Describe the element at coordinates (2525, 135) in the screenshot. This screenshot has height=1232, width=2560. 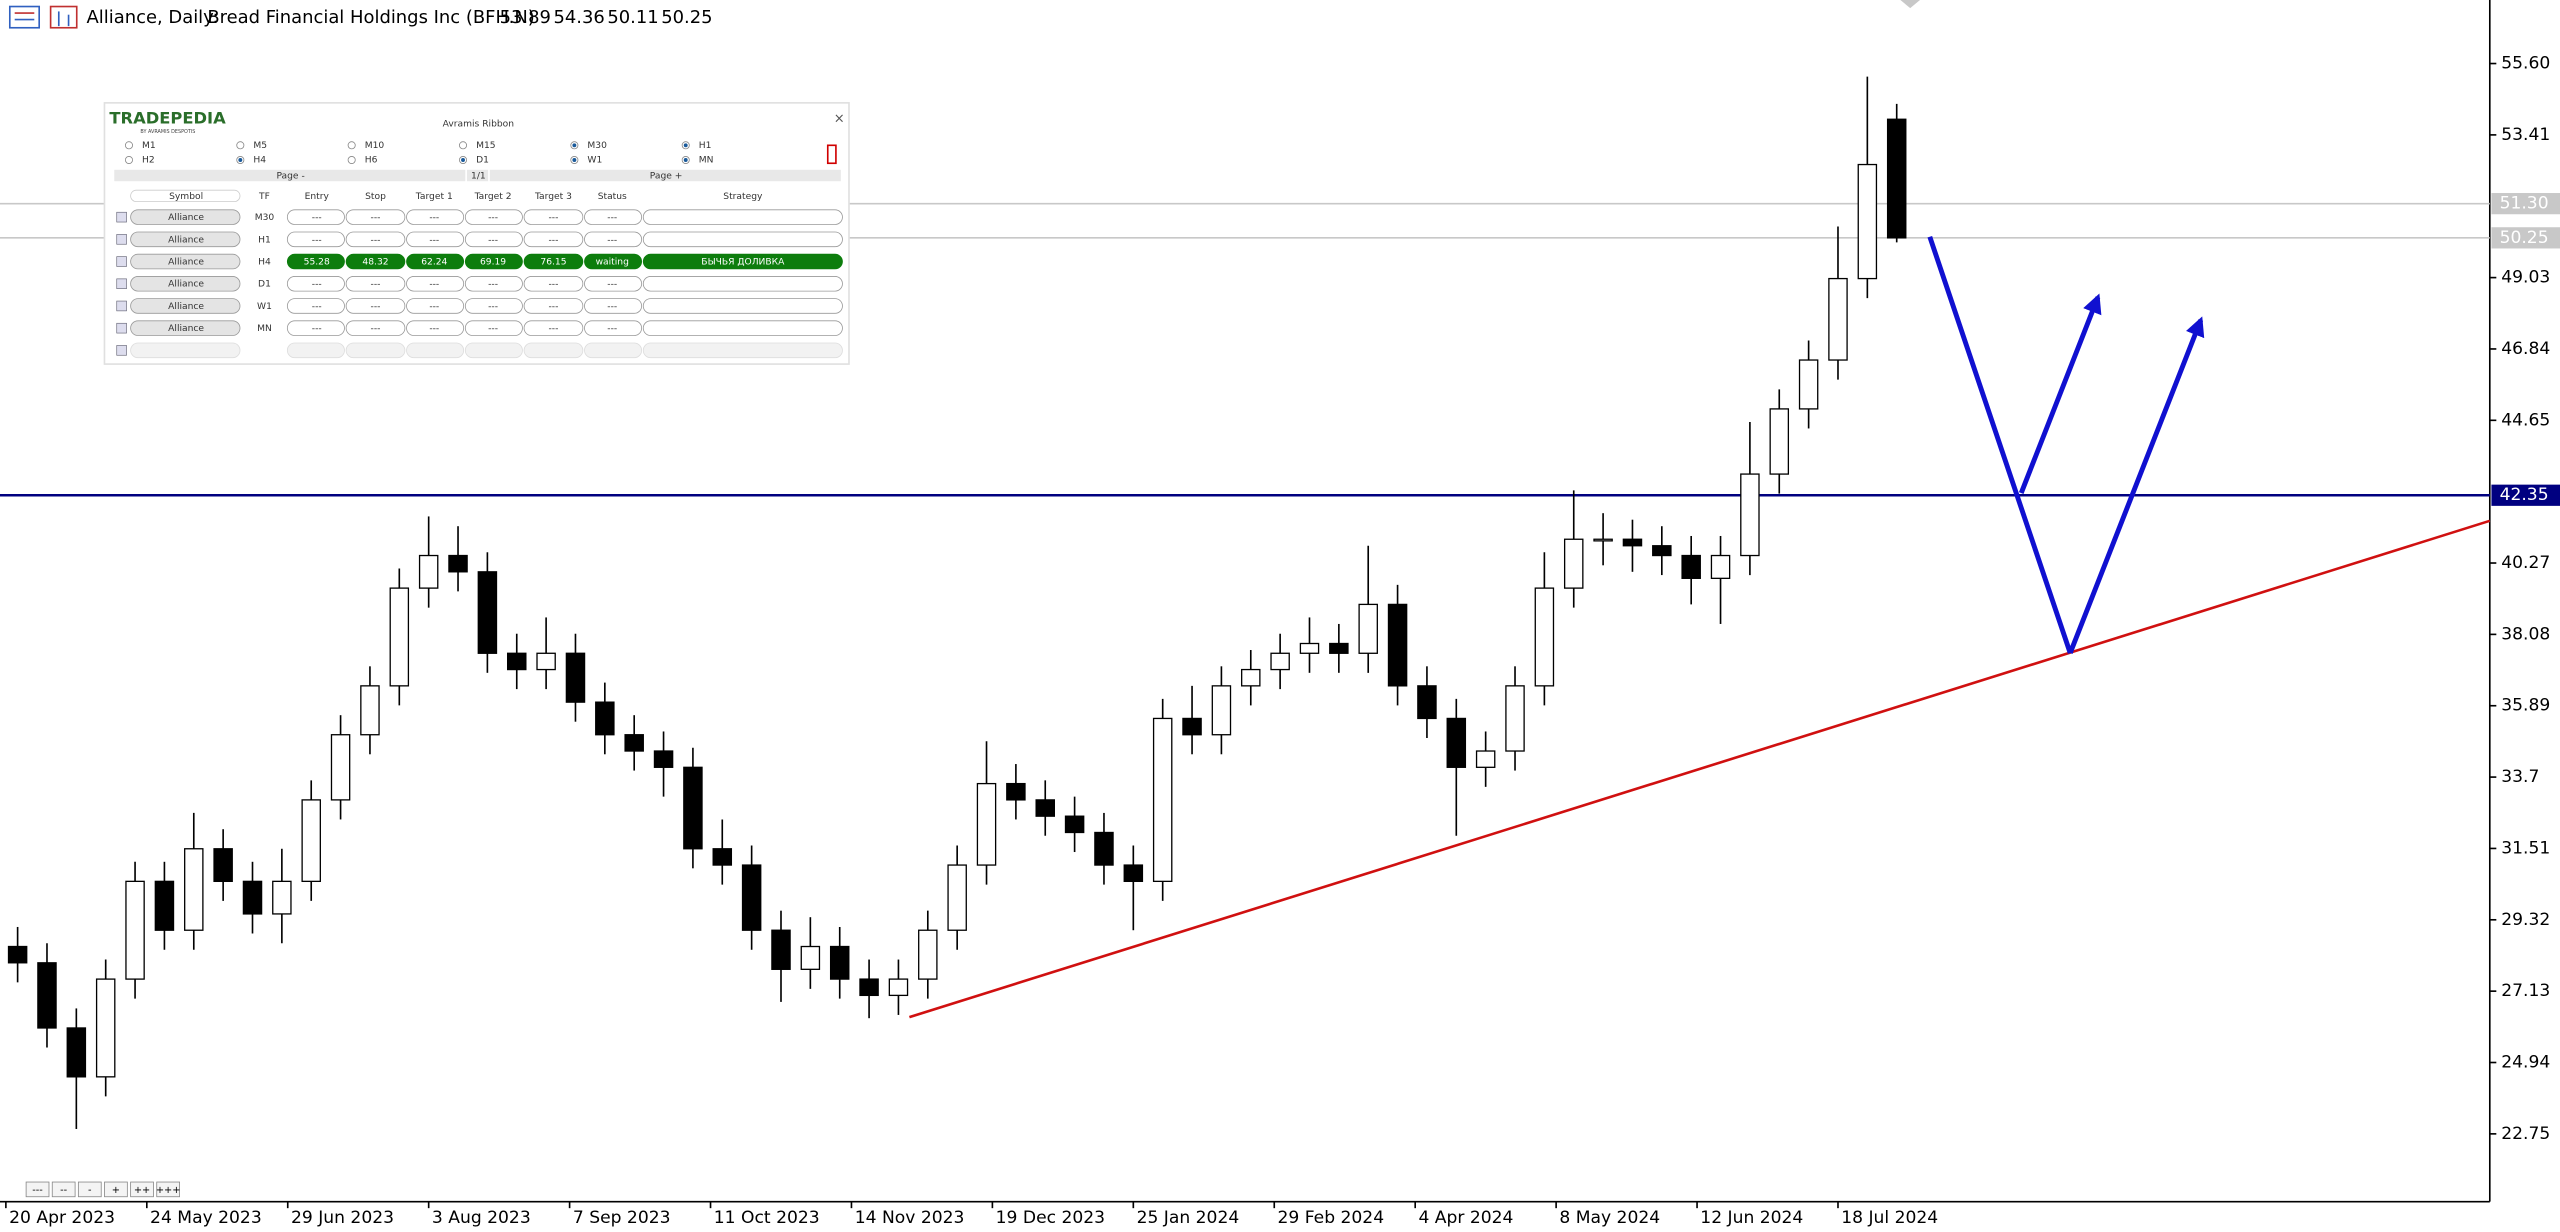
I see `y-tick-label: 53.41` at that location.